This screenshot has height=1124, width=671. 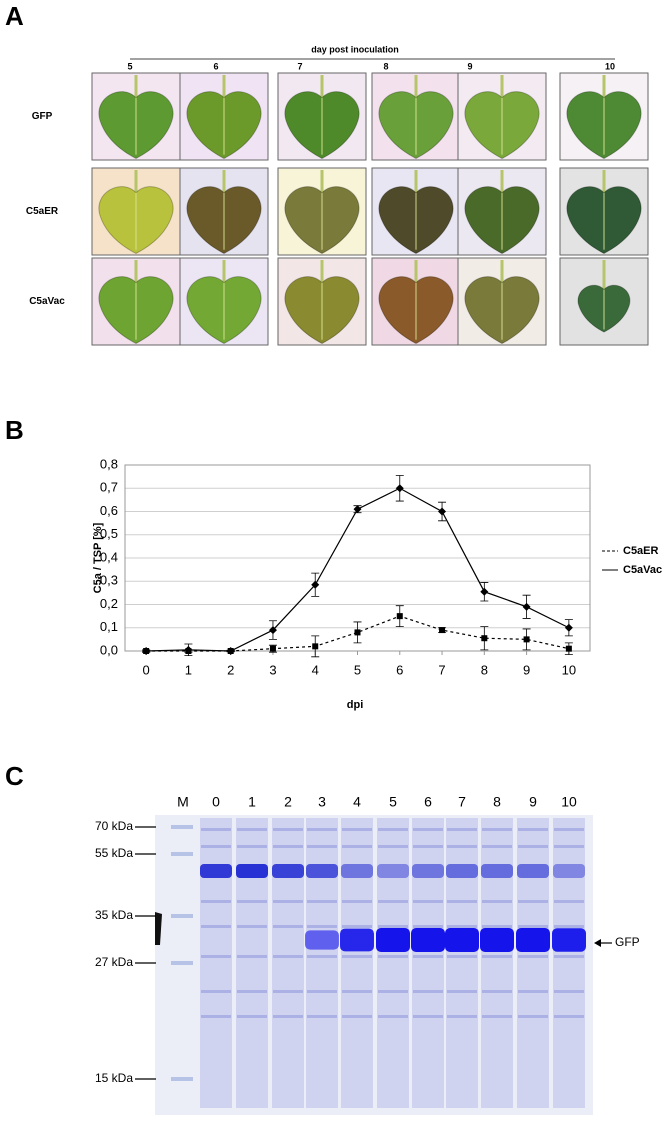 I want to click on legend-label: C5aER, so click(x=641, y=551).